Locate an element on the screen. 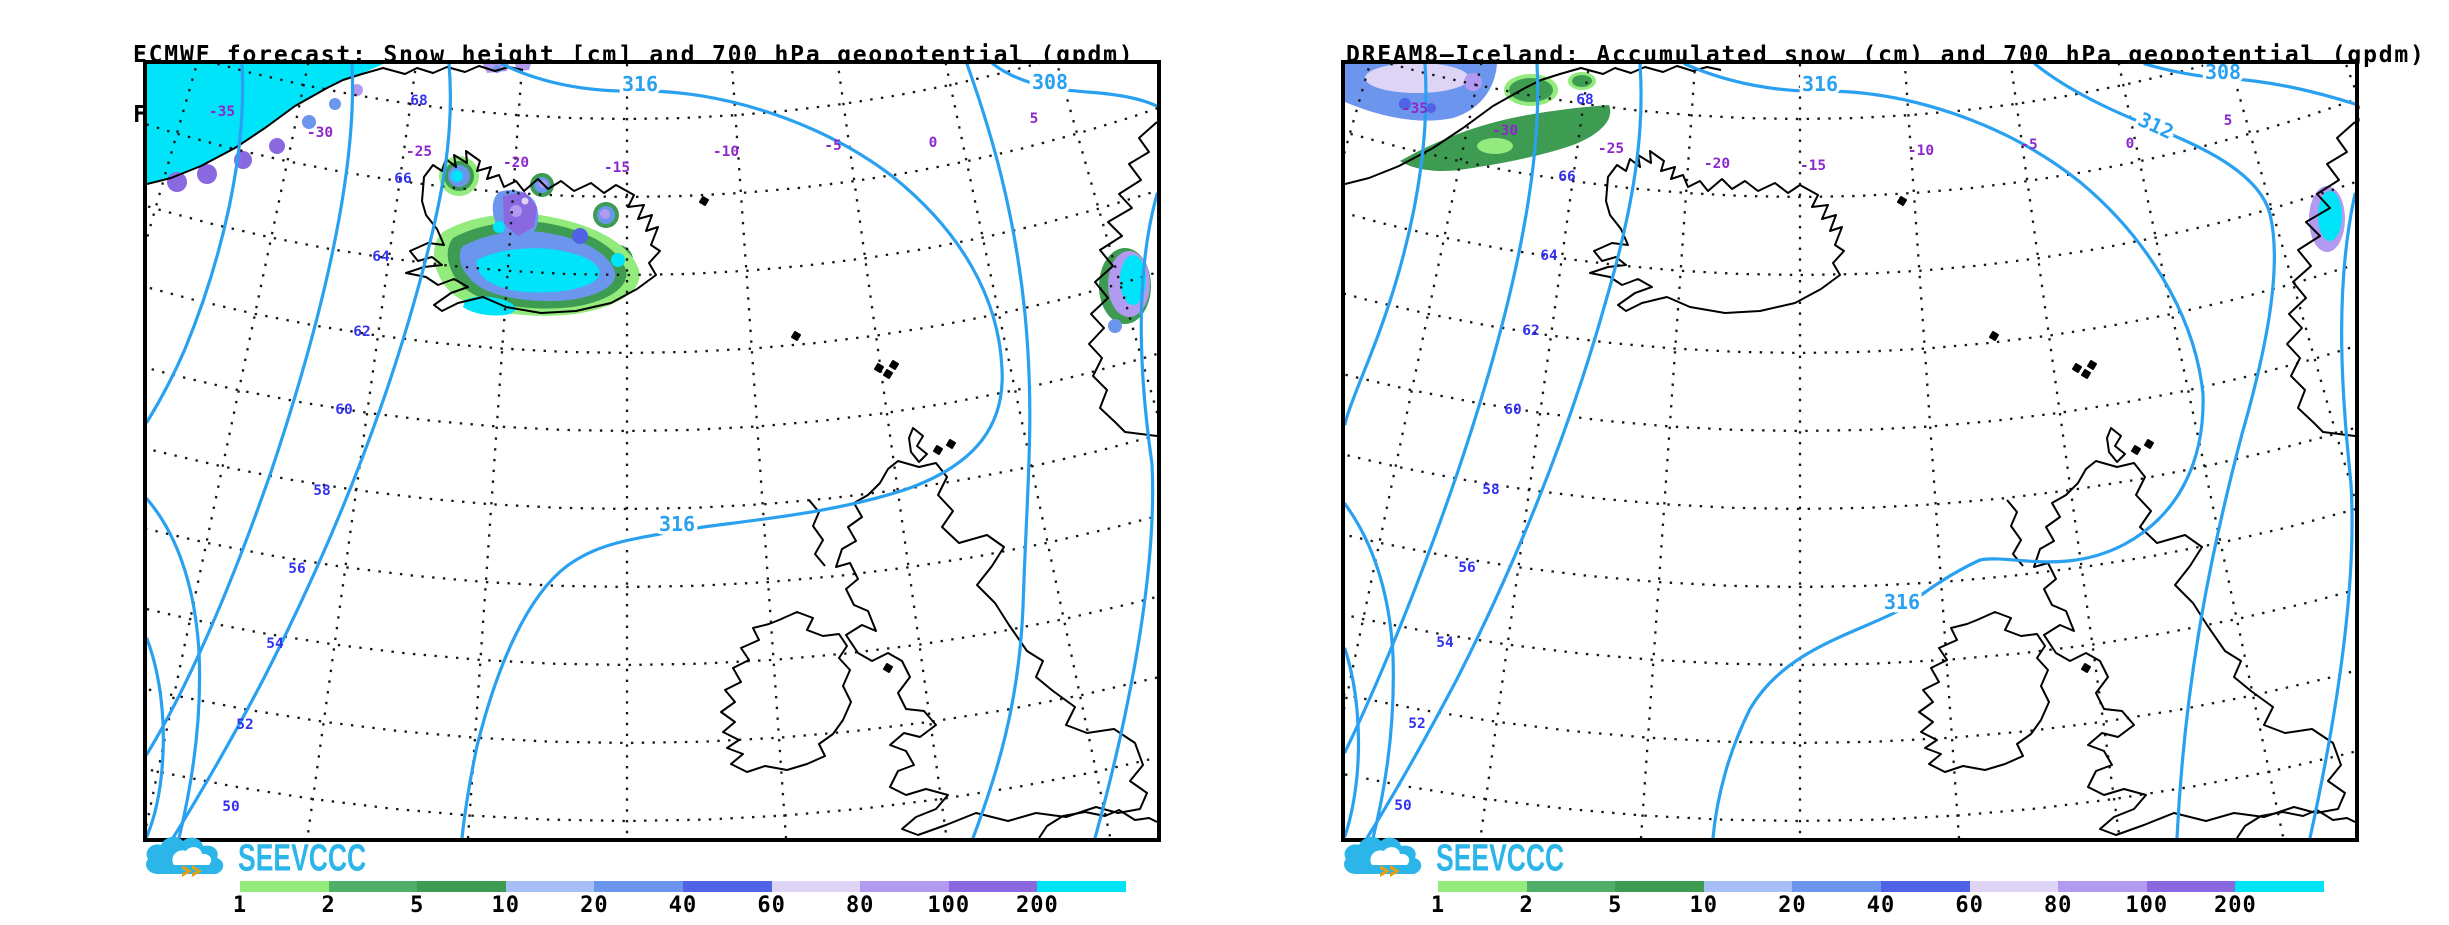  colorbar-tick-label: 60 is located at coordinates (1969, 905).